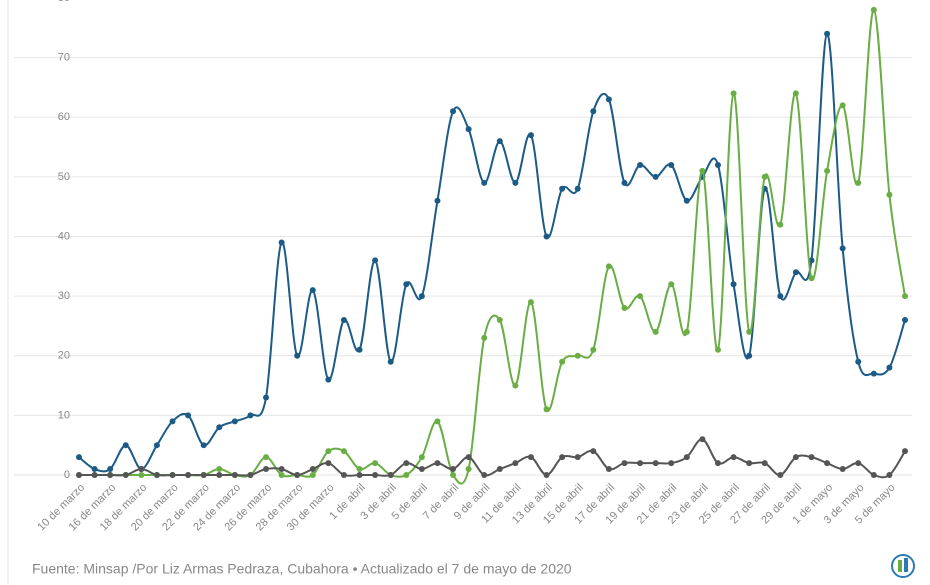 The width and height of the screenshot is (930, 585). I want to click on y-tick-label: 70, so click(64, 58).